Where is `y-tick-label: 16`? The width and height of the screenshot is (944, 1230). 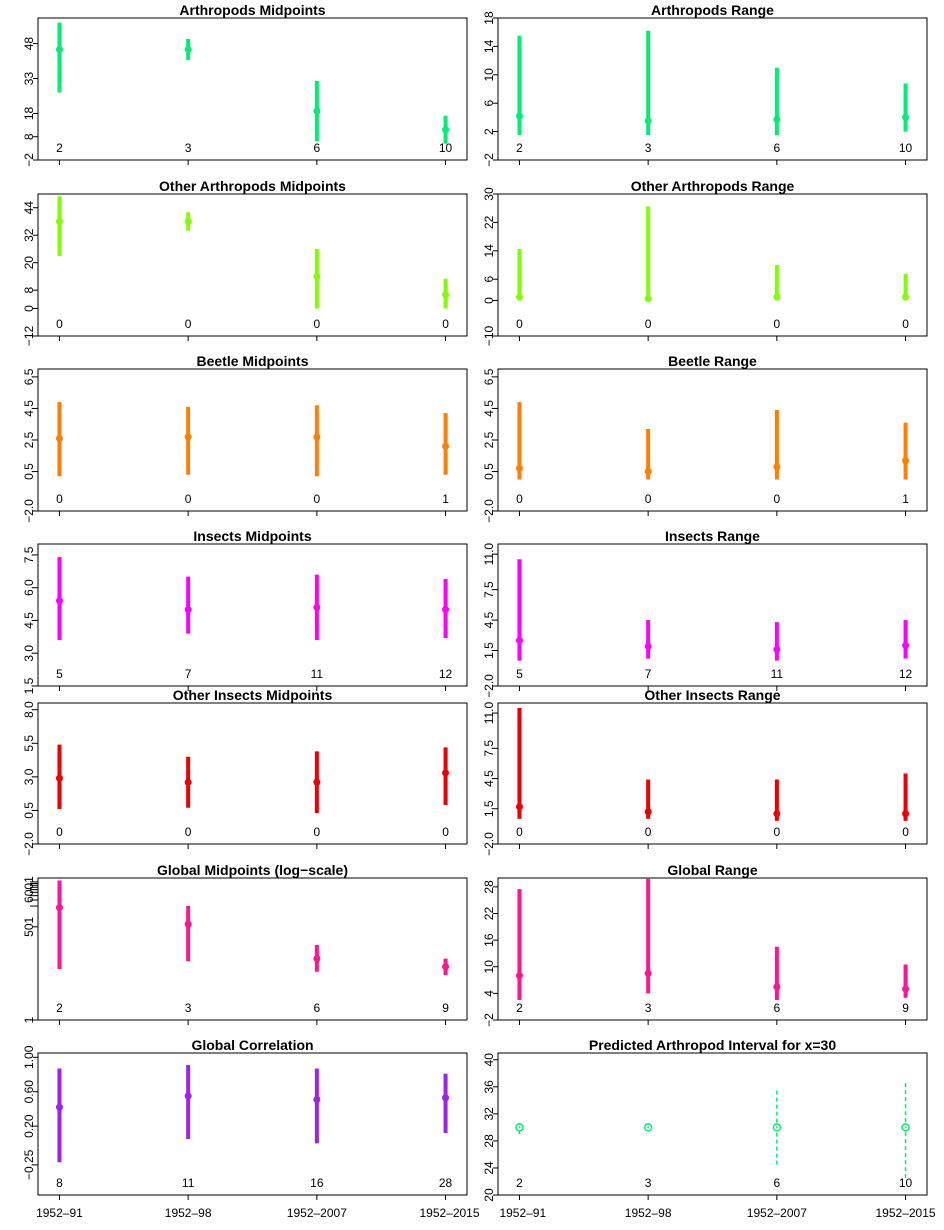 y-tick-label: 16 is located at coordinates (489, 940).